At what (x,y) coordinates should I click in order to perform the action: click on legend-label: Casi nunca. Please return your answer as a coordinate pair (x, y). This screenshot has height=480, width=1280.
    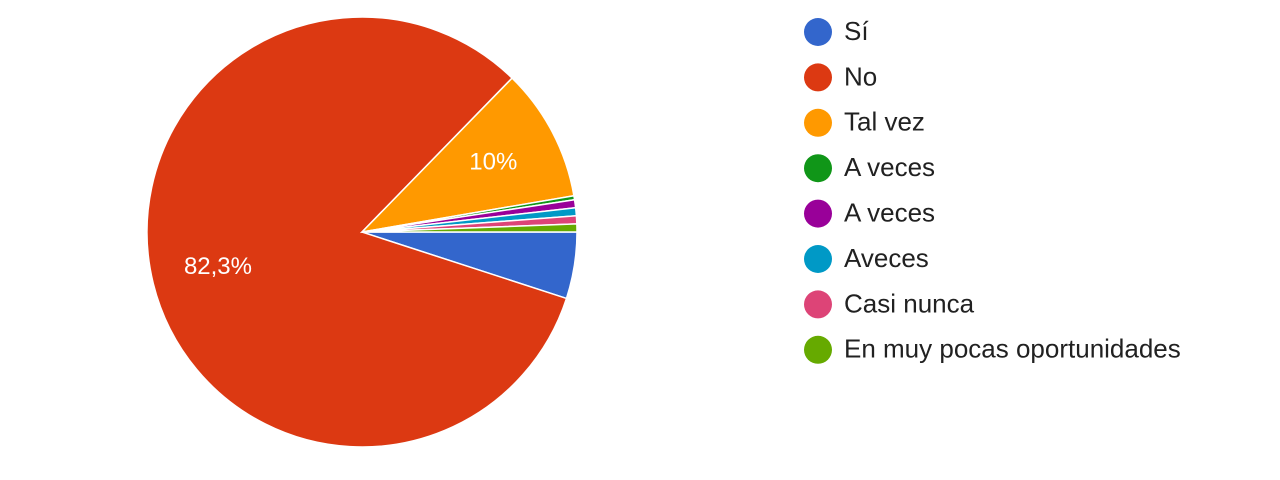
    Looking at the image, I should click on (909, 303).